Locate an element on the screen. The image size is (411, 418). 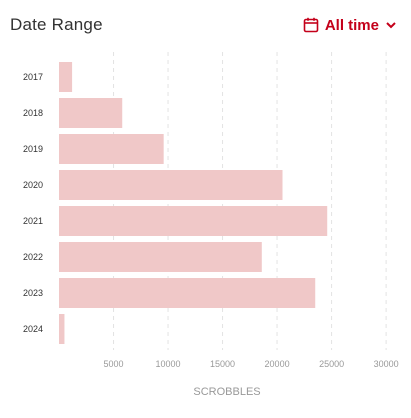
bar-2022 is located at coordinates (160, 257).